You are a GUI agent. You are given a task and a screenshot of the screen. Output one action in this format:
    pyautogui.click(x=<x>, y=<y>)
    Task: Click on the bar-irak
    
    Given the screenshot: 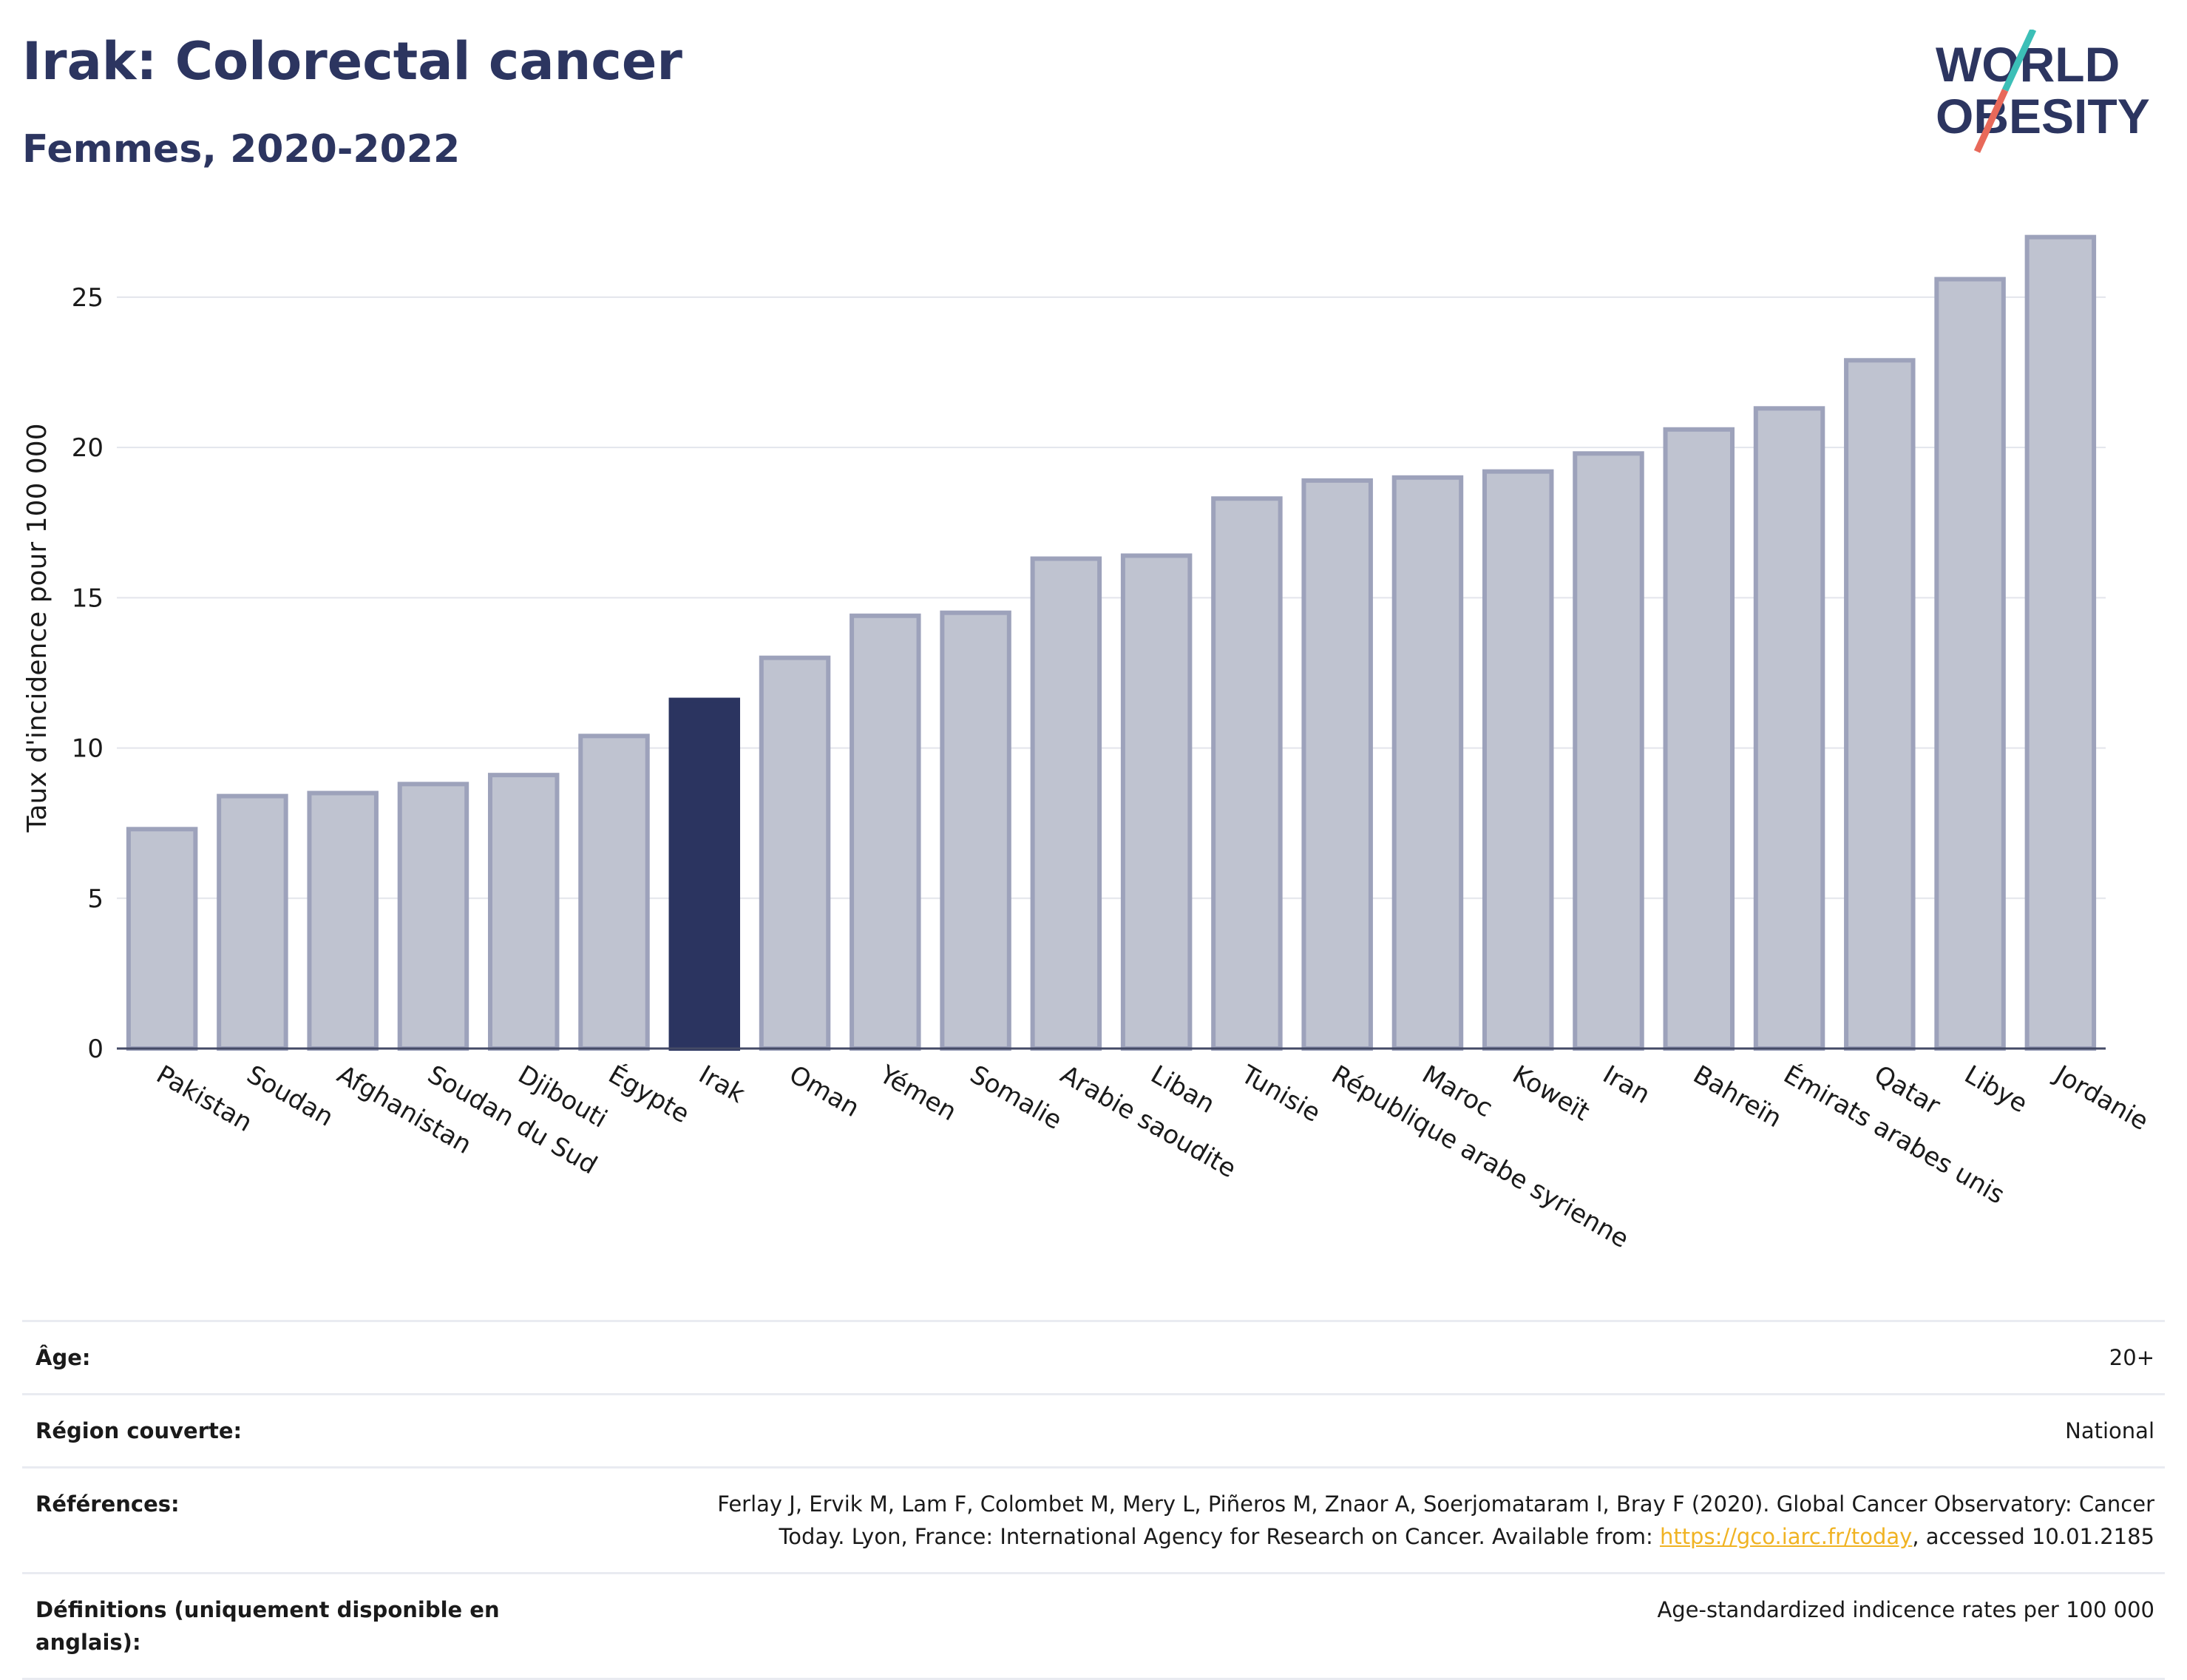 What is the action you would take?
    pyautogui.click(x=704, y=874)
    